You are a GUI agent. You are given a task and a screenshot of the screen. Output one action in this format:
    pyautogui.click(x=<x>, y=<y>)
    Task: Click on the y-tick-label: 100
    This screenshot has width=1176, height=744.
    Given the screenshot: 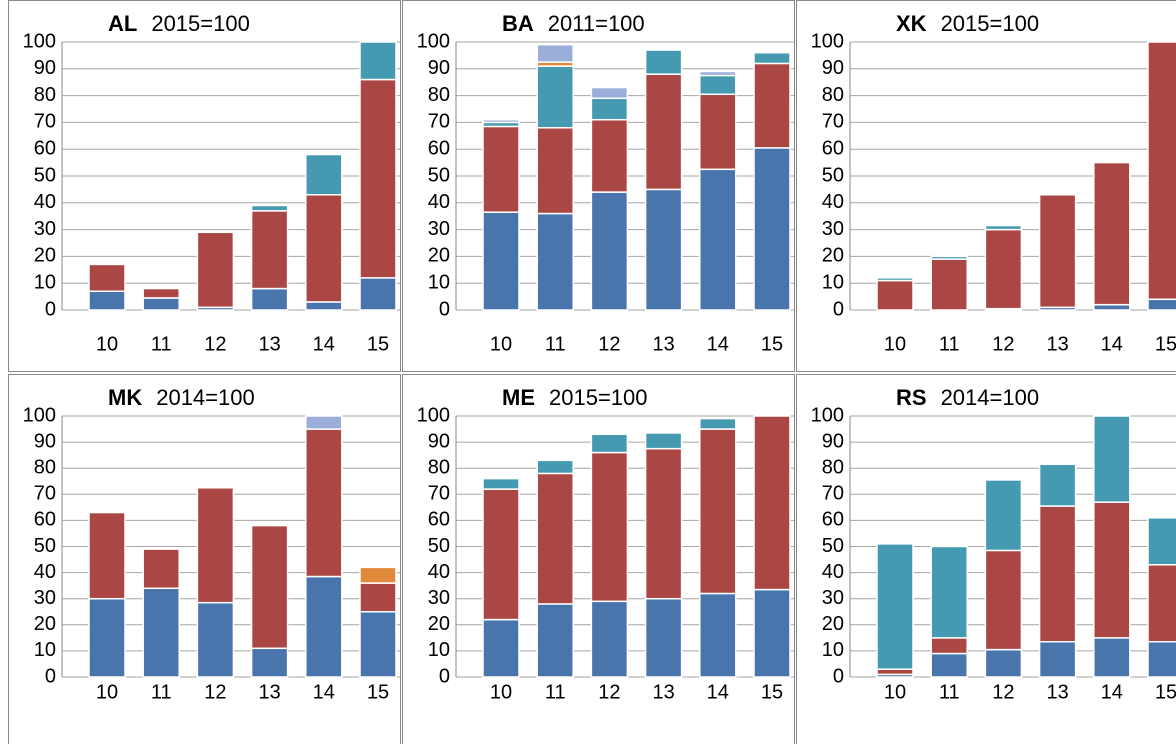 What is the action you would take?
    pyautogui.click(x=433, y=41)
    